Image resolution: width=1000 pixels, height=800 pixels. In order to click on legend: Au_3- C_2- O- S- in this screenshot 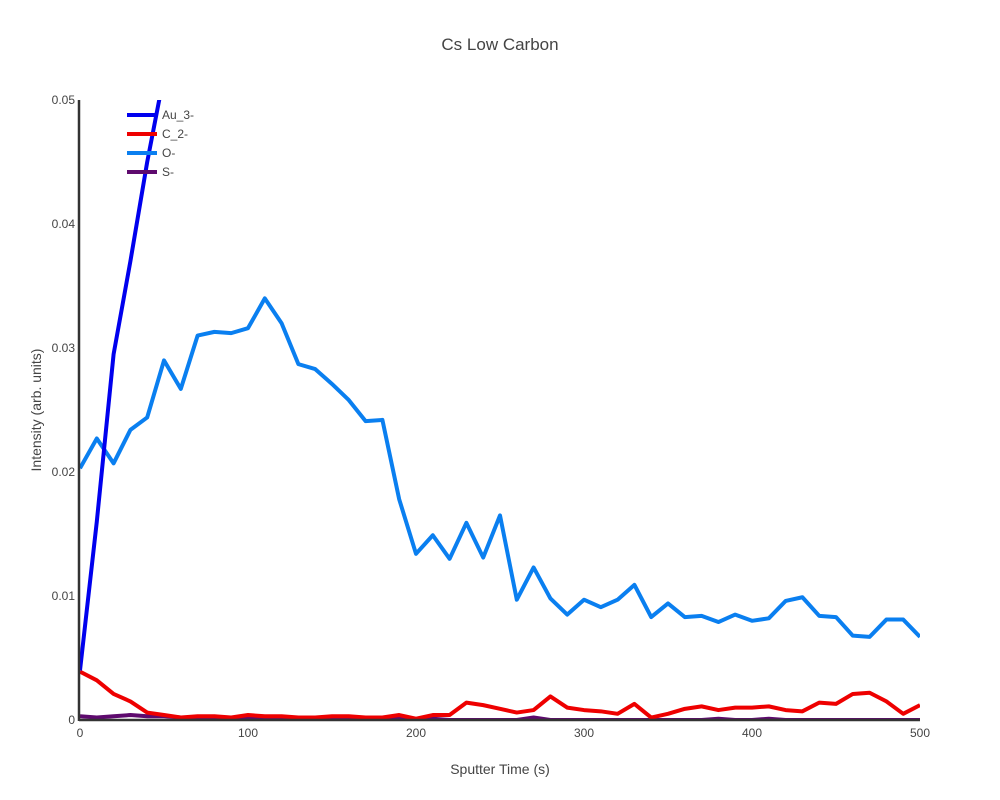, I will do `click(160, 143)`.